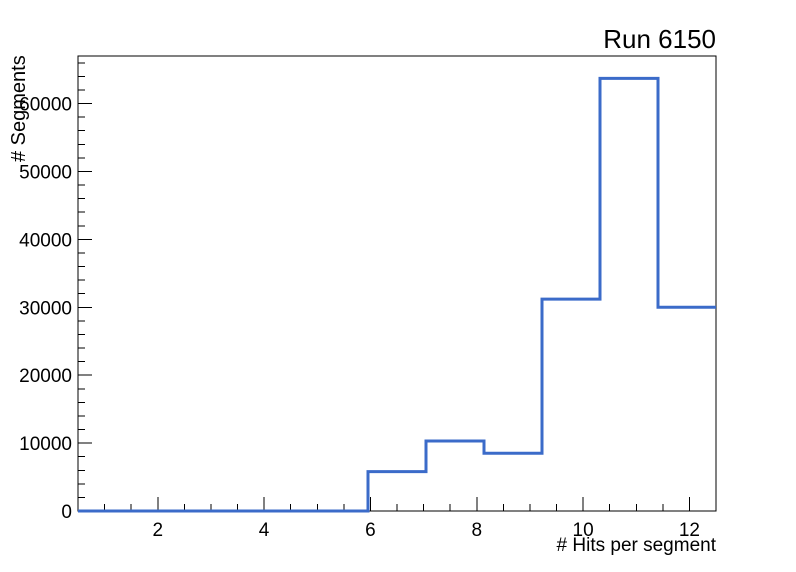  Describe the element at coordinates (157, 530) in the screenshot. I see `x-tick-label: 2` at that location.